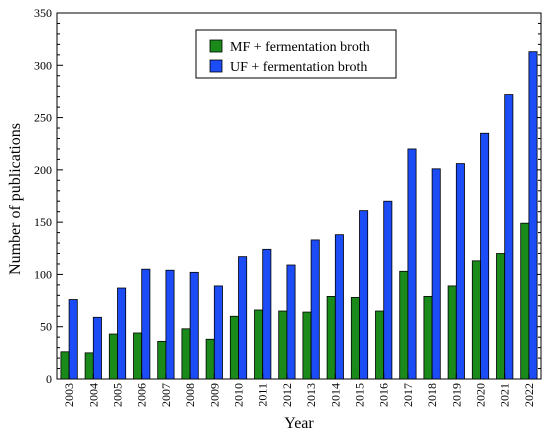 This screenshot has width=550, height=434. Describe the element at coordinates (43, 13) in the screenshot. I see `y-tick-label: 350` at that location.